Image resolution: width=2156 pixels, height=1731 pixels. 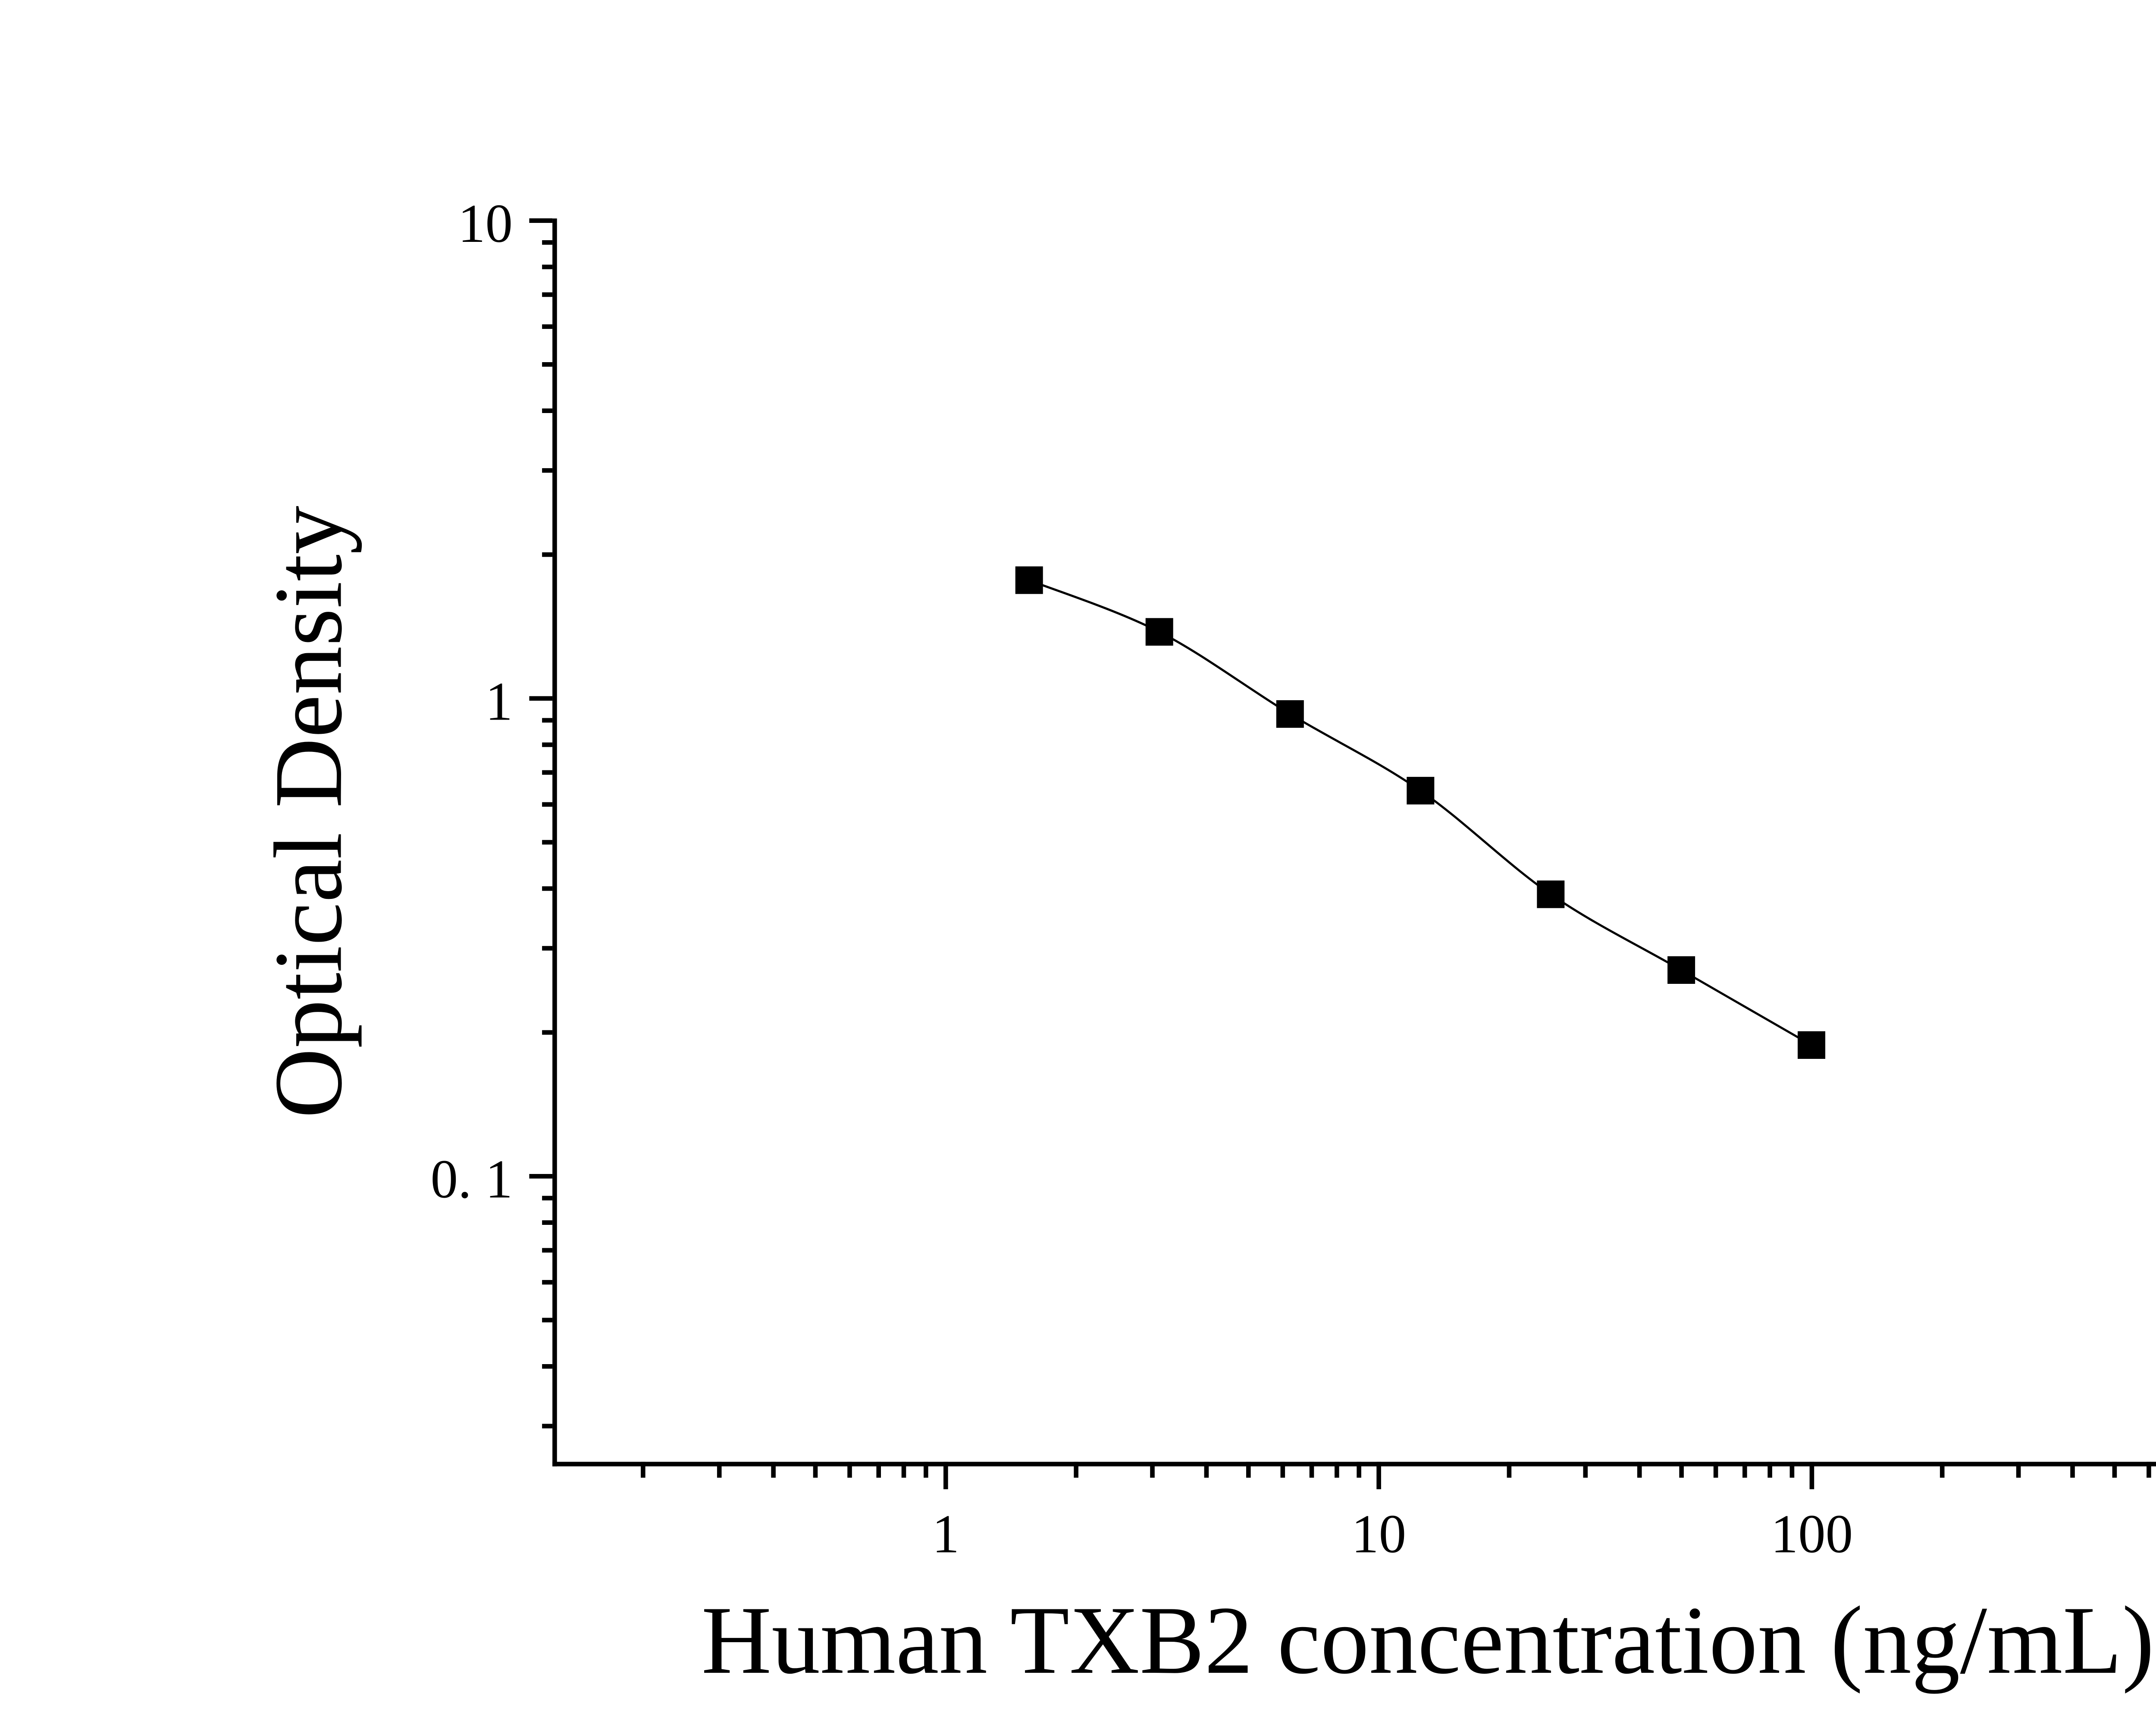 I want to click on svg-text: 100, so click(x=1812, y=1534).